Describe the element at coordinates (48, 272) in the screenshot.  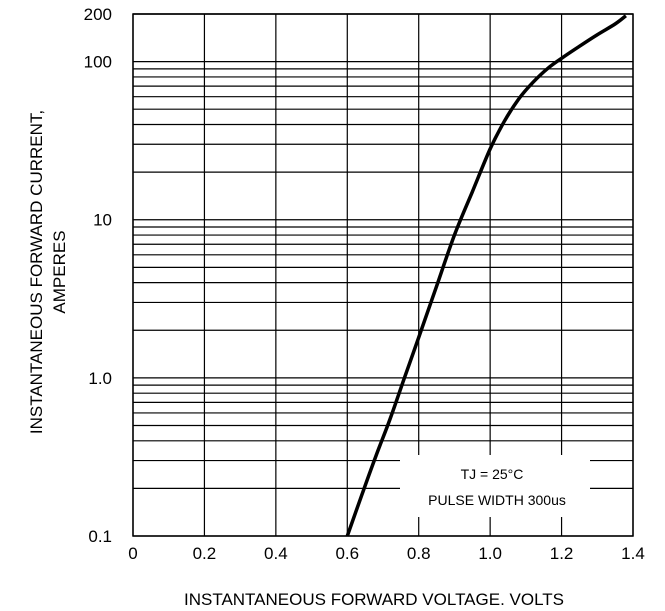
I see `y-axis-title: INSTANTANEOUS FORWARD CURRENT, AMPERES` at that location.